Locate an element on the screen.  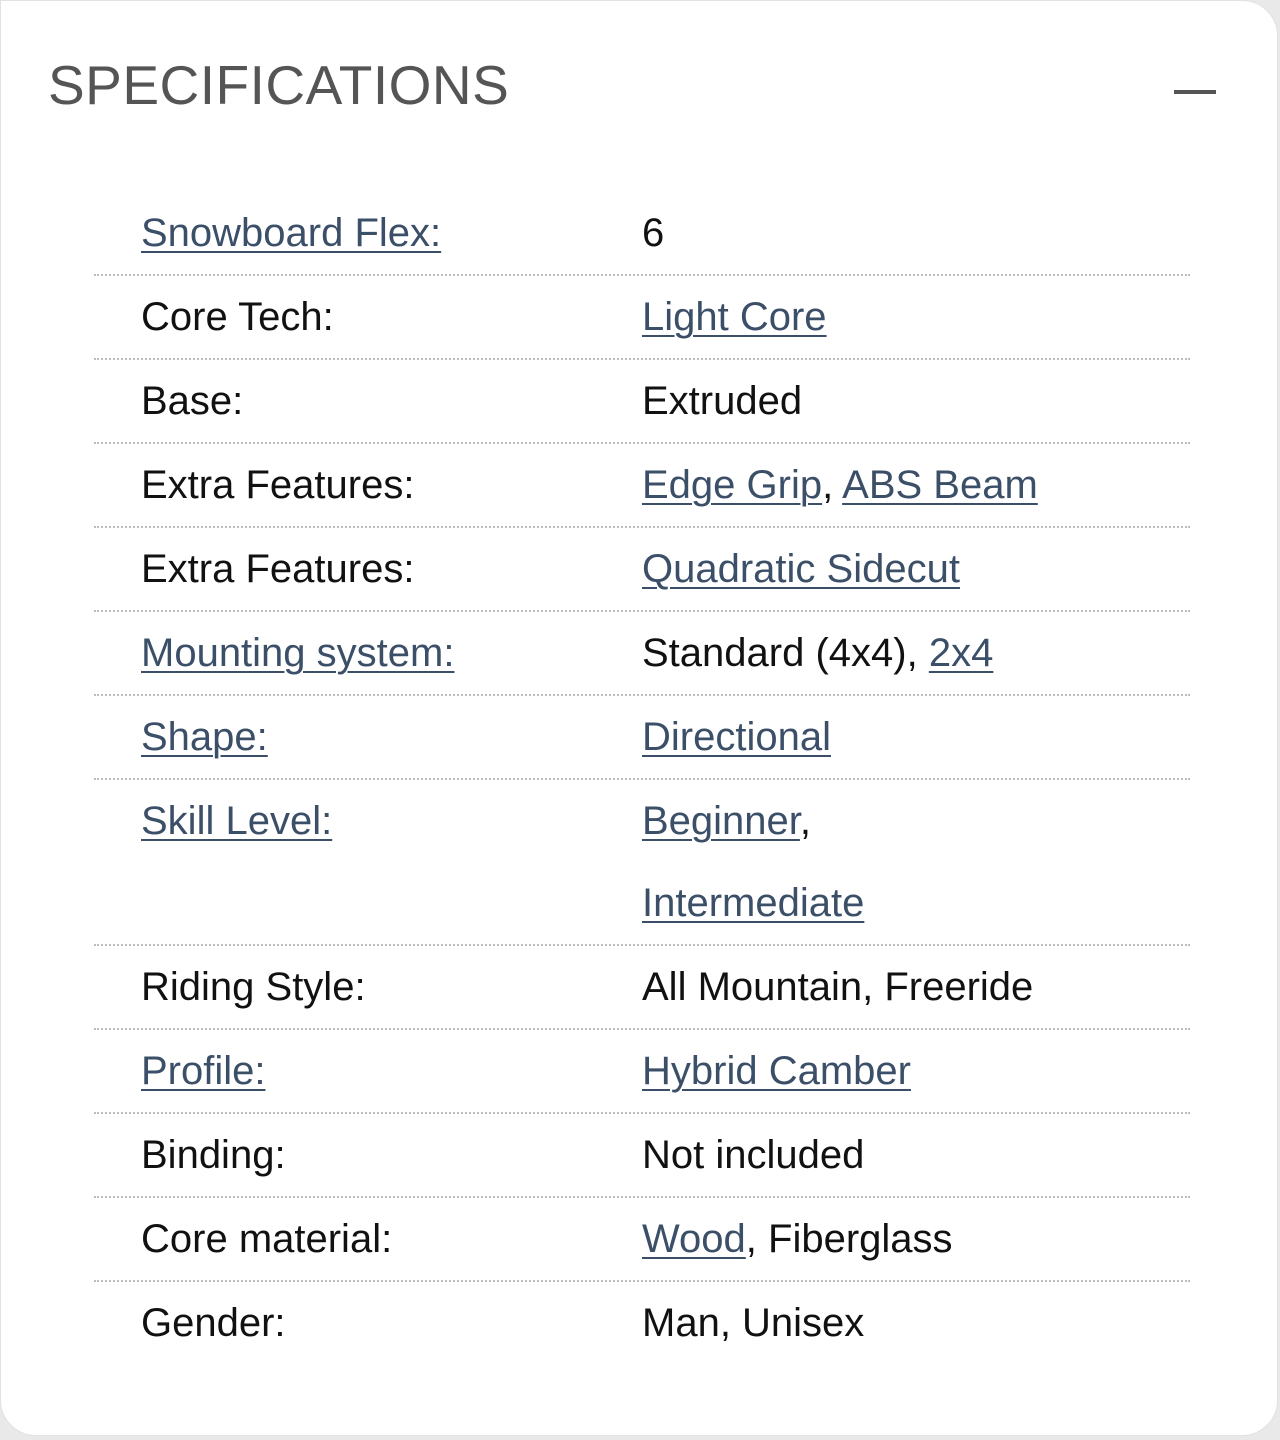
spec-value-cell: Hybrid Camber is located at coordinates (892, 1071).